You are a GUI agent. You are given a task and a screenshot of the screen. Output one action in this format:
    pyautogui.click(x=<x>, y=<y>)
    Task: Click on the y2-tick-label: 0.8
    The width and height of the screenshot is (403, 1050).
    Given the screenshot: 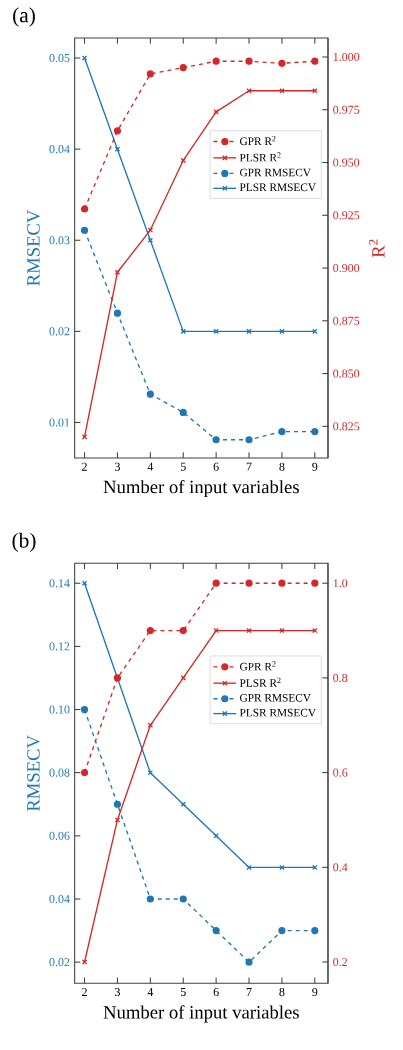 What is the action you would take?
    pyautogui.click(x=340, y=677)
    